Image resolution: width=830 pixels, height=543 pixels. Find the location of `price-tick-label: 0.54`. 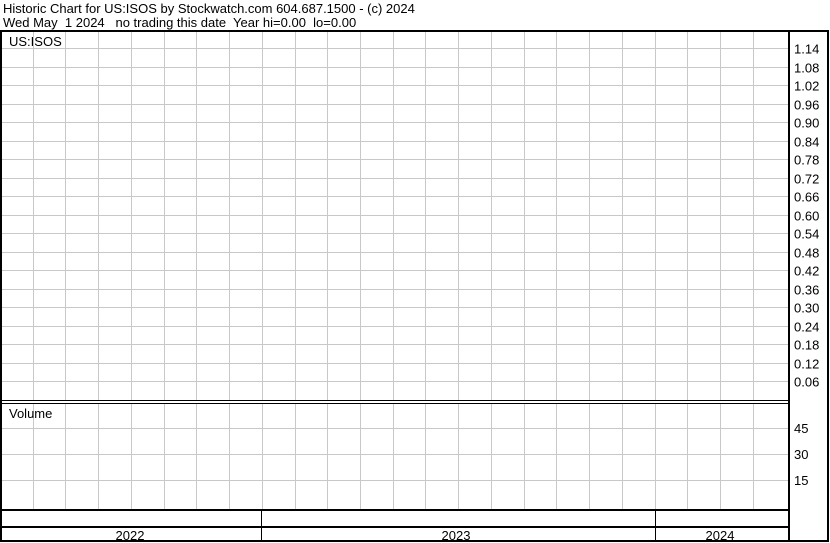

price-tick-label: 0.54 is located at coordinates (806, 234).